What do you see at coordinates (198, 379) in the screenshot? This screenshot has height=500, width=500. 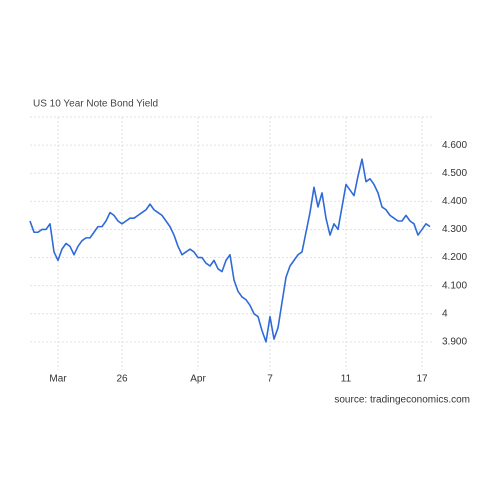 I see `x-tick-label: Apr` at bounding box center [198, 379].